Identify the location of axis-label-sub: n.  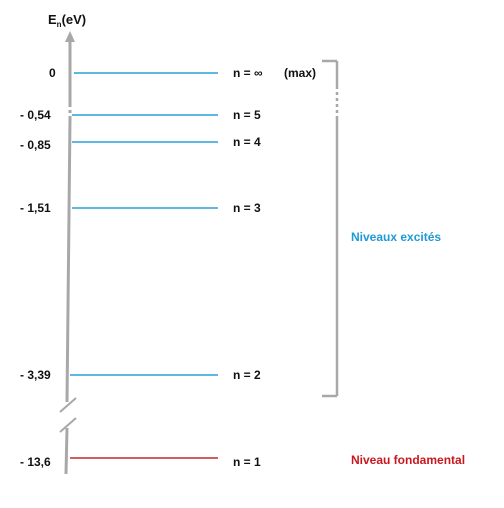
(59, 24).